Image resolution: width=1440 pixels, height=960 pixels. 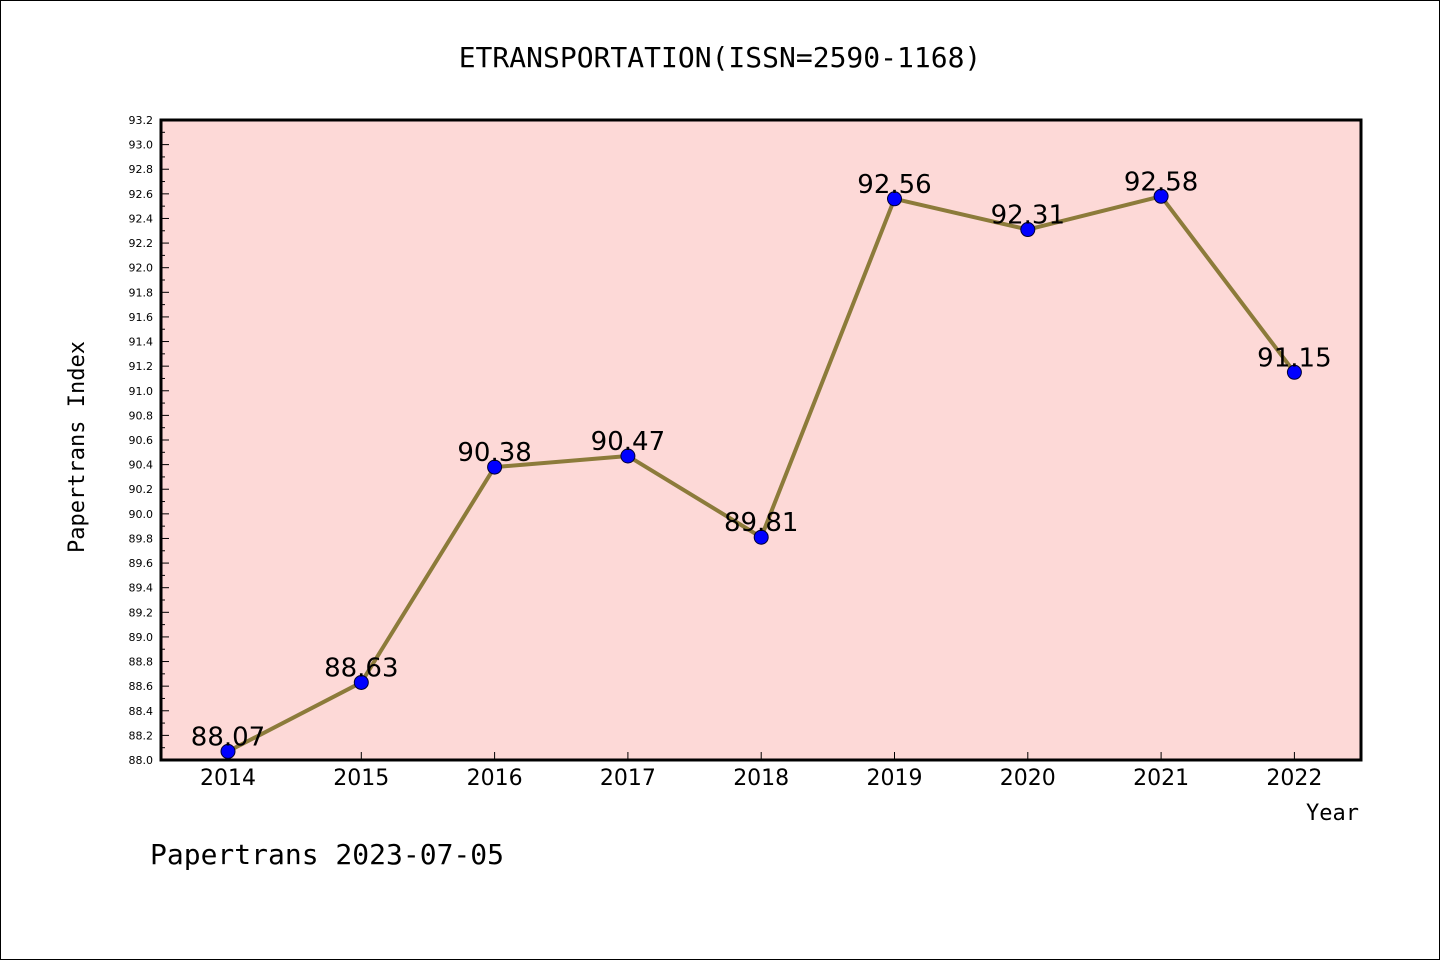 What do you see at coordinates (141, 169) in the screenshot?
I see `y-tick-label: 92.8` at bounding box center [141, 169].